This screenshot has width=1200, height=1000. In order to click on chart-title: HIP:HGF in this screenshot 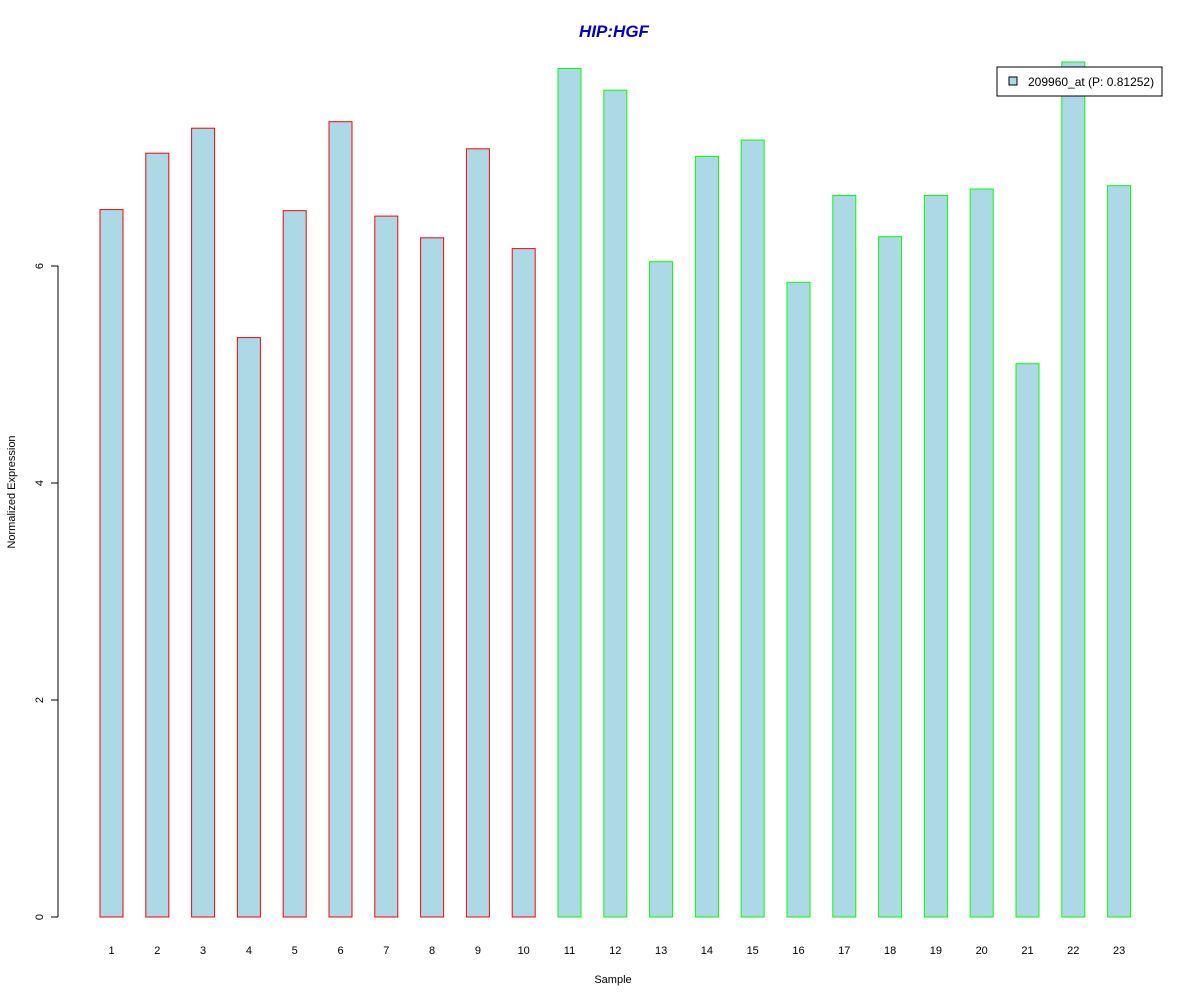, I will do `click(614, 31)`.